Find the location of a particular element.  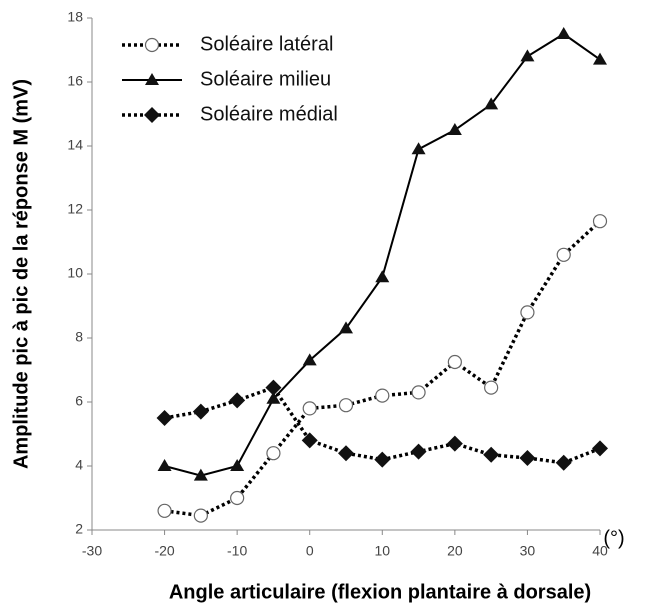

x-tick-label: -20 is located at coordinates (164, 551).